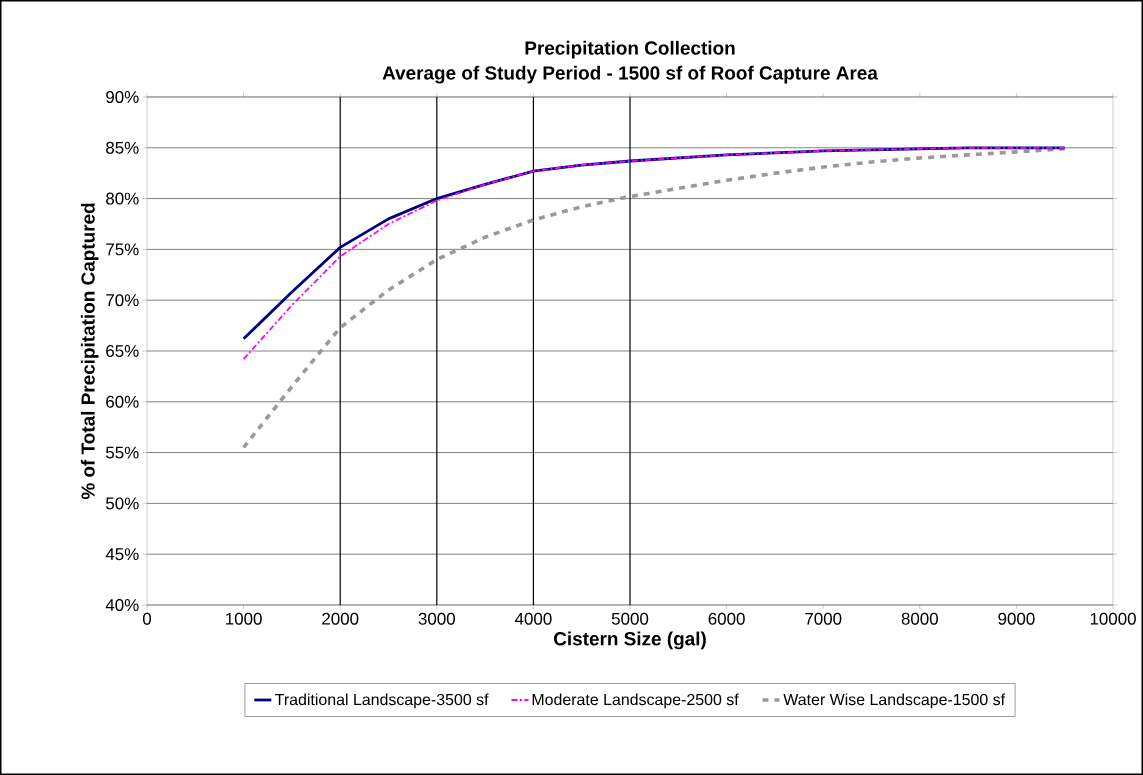 This screenshot has width=1143, height=775. I want to click on y-tick-label: 45%, so click(122, 554).